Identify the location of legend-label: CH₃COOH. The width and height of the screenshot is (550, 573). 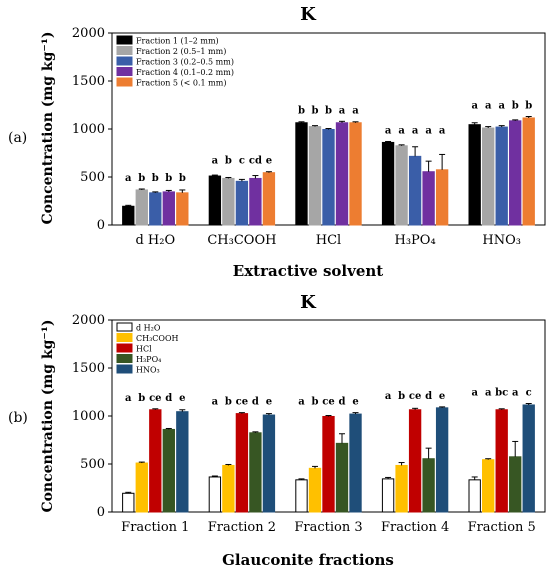
(157, 338).